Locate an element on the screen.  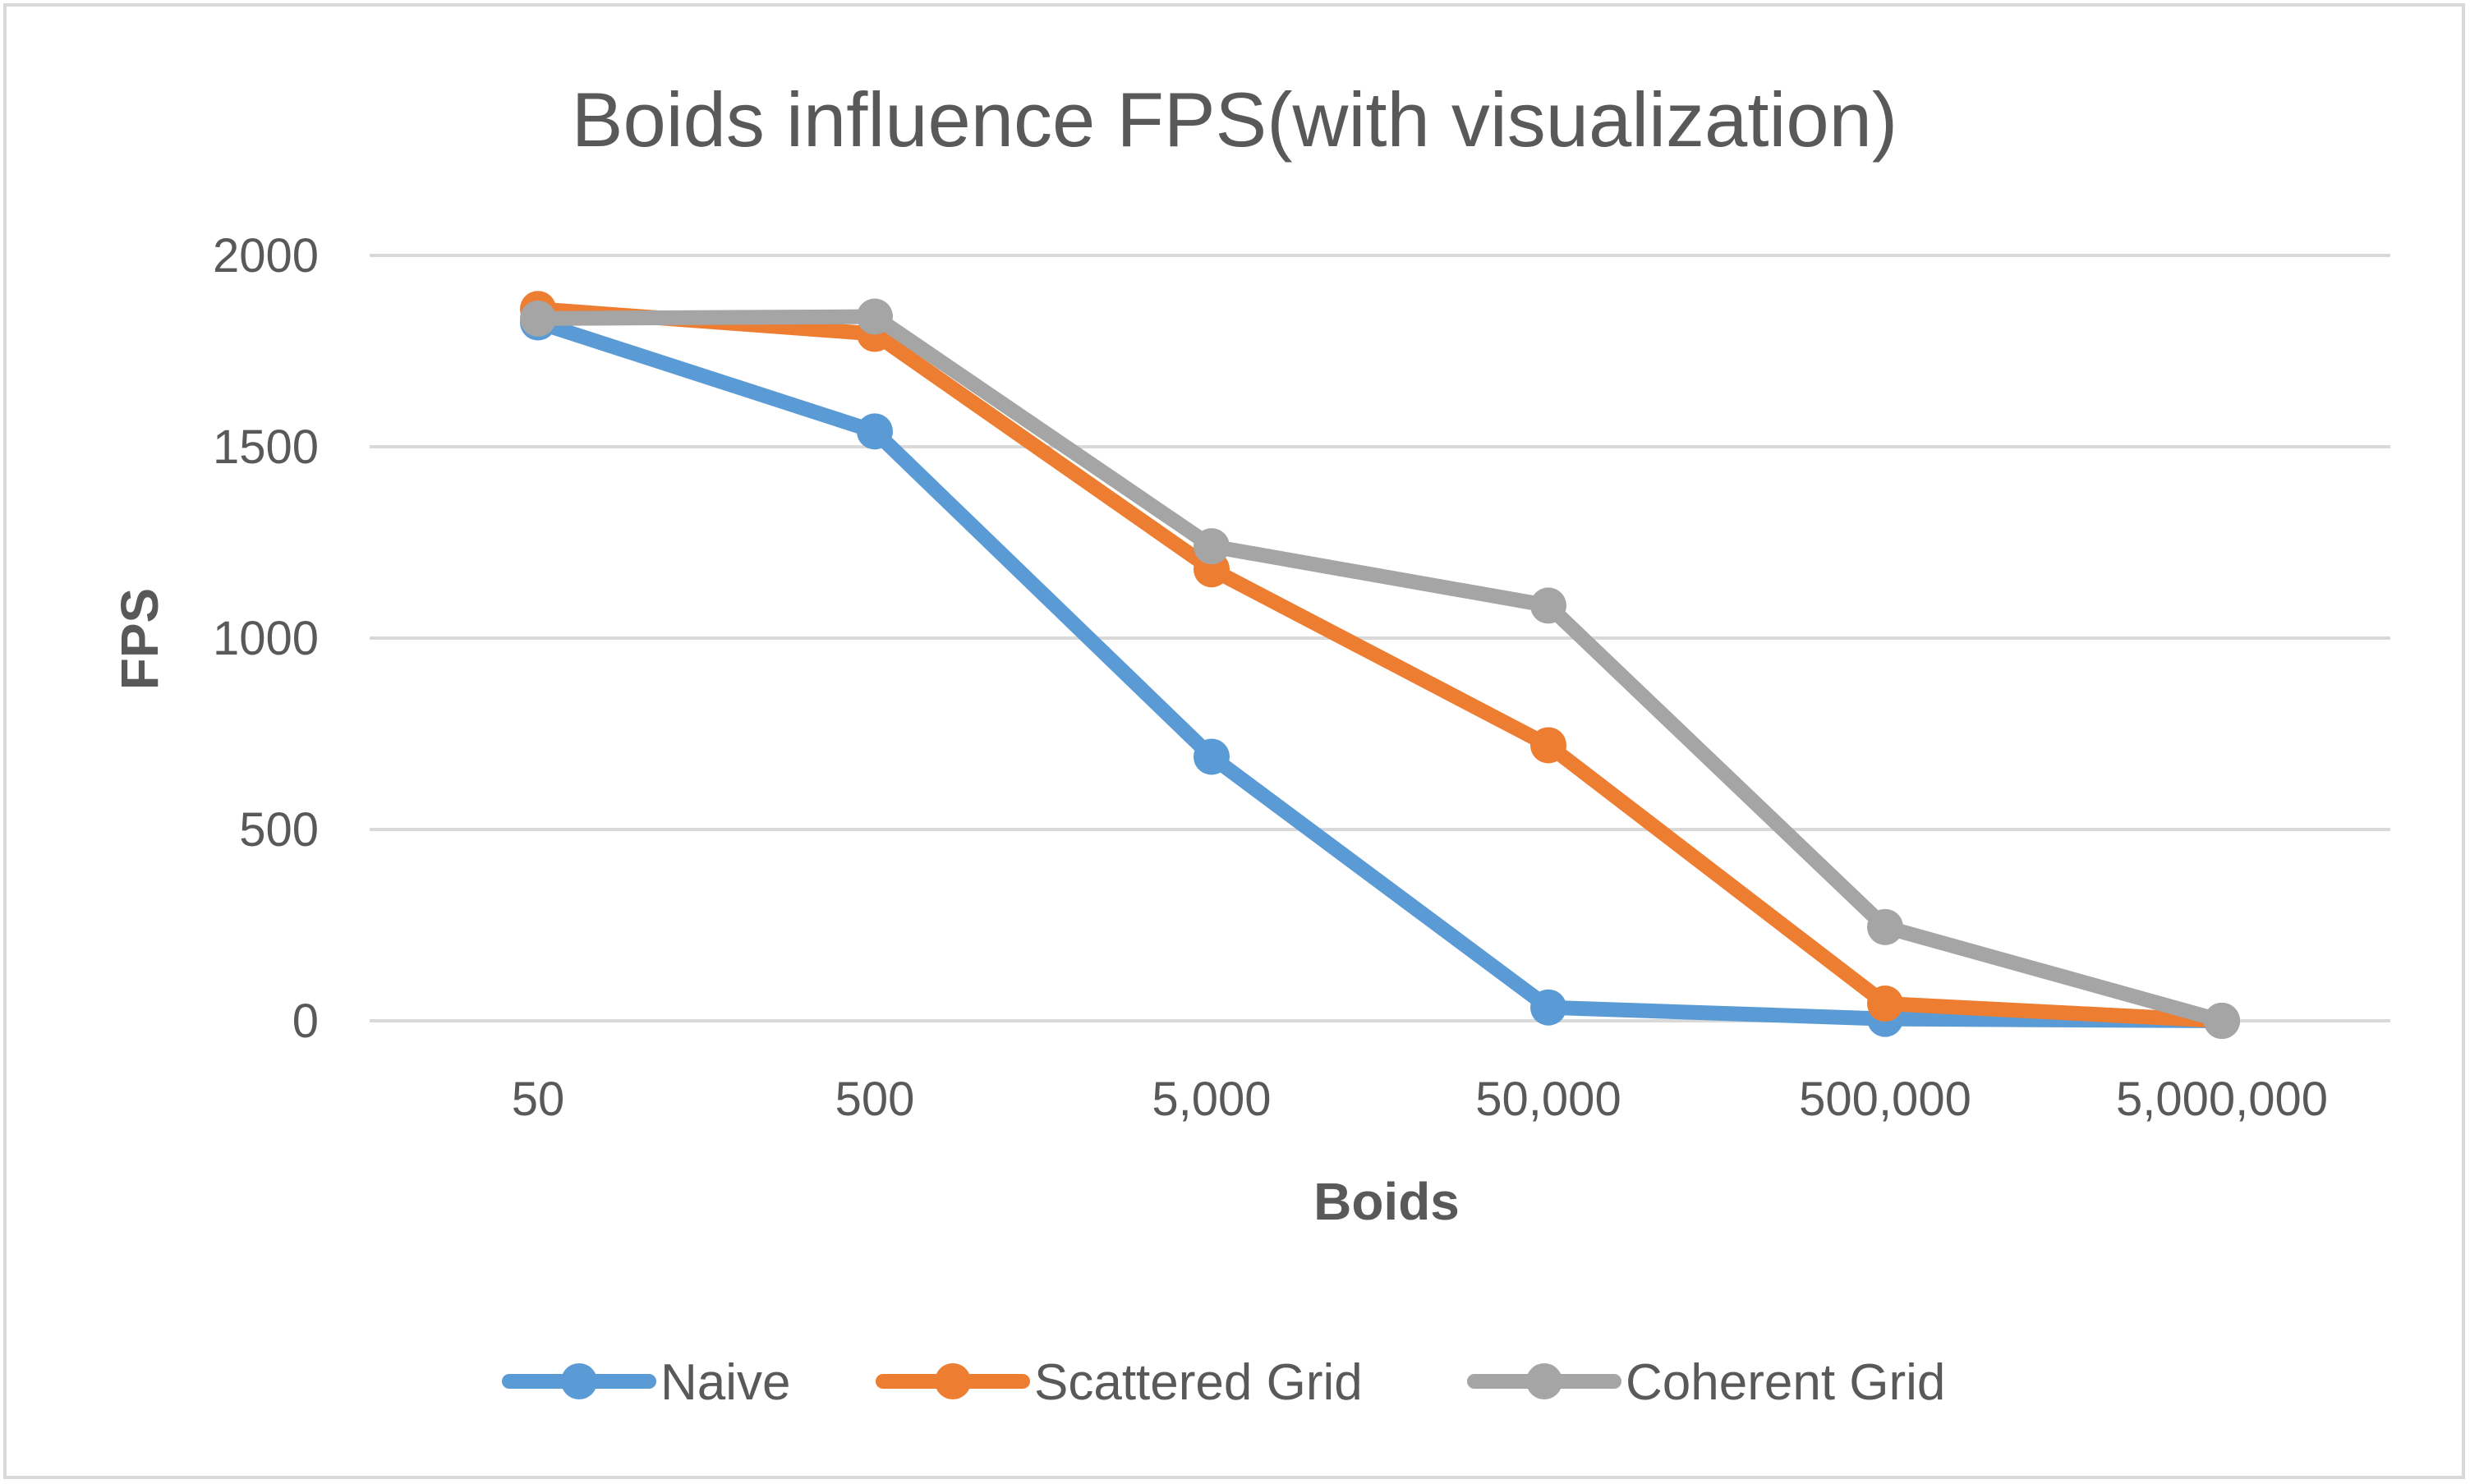
x-tick-label: 500 is located at coordinates (875, 1100).